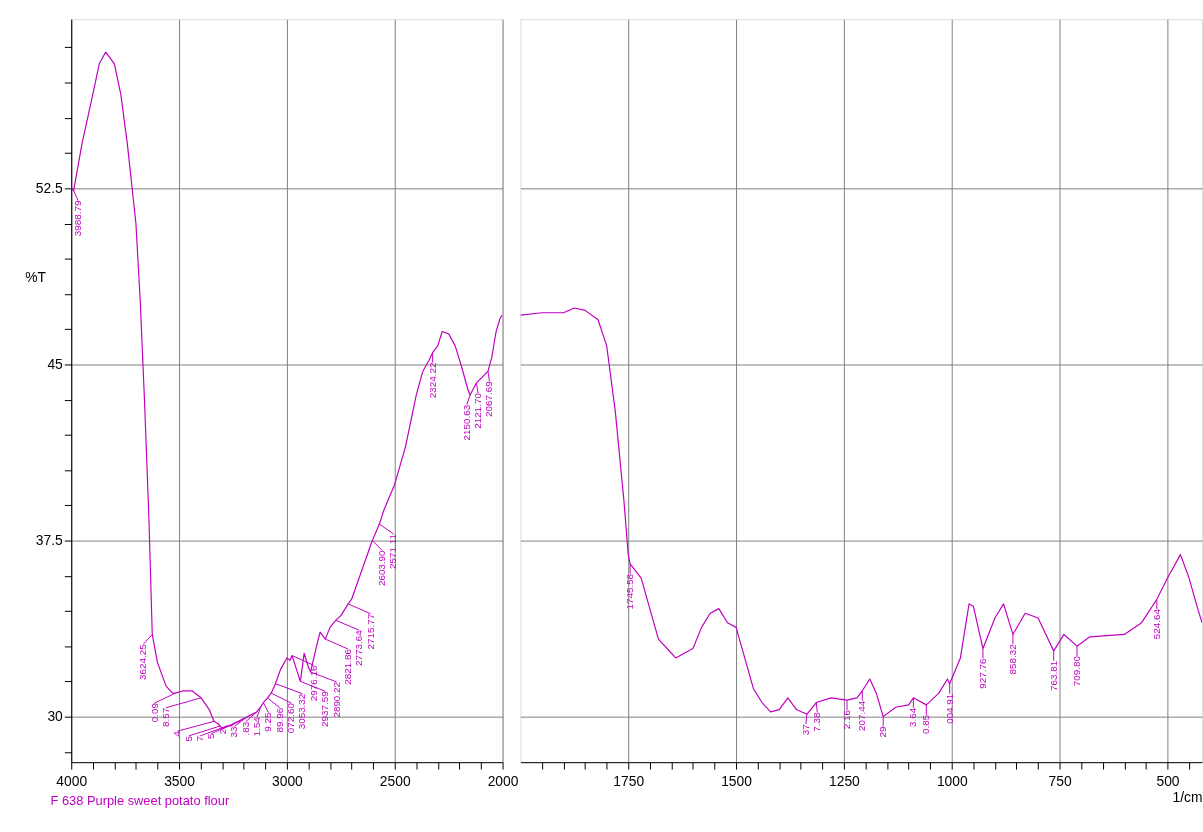  I want to click on x-tick-label: 2000, so click(503, 781).